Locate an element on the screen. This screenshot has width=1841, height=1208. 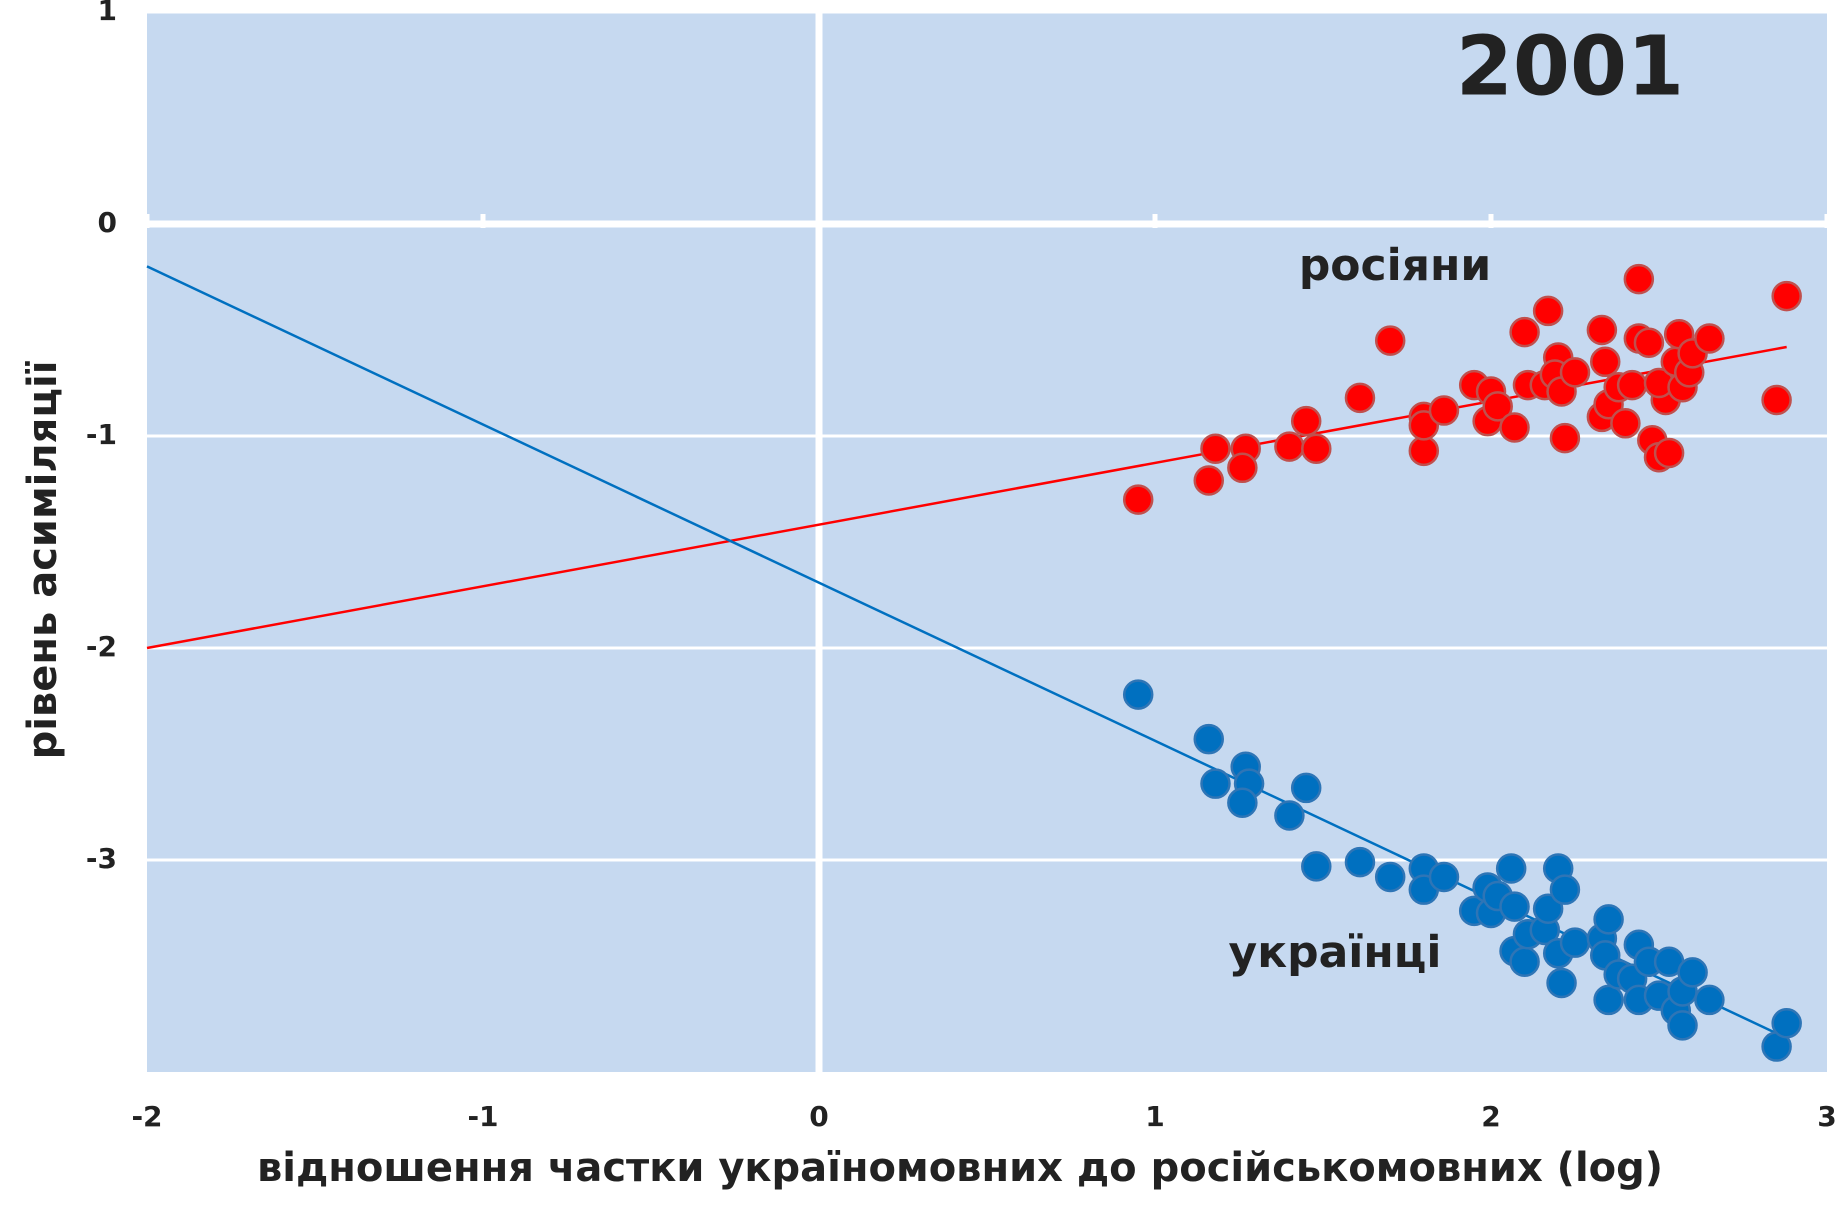
y-tick-label: -2 is located at coordinates (101, 646).